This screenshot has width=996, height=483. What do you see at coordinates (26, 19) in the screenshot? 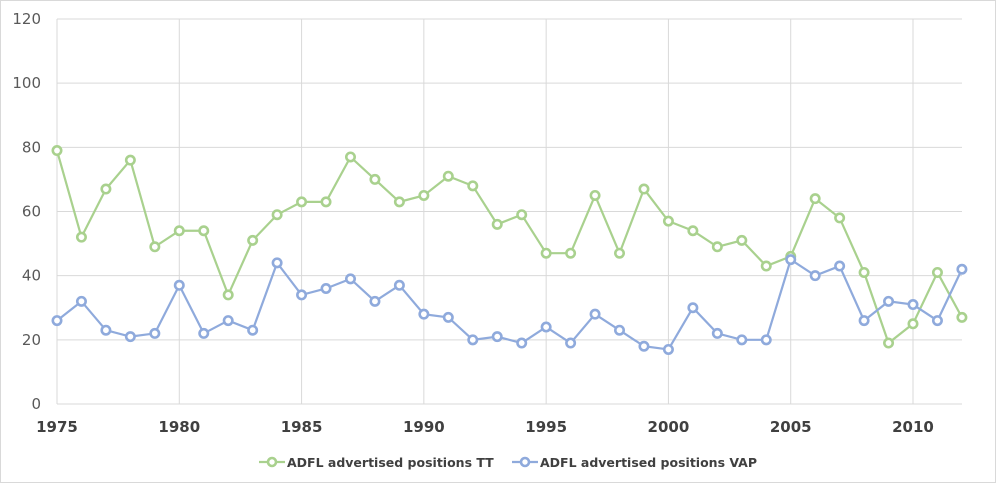
I see `y-tick-label: 120` at bounding box center [26, 19].